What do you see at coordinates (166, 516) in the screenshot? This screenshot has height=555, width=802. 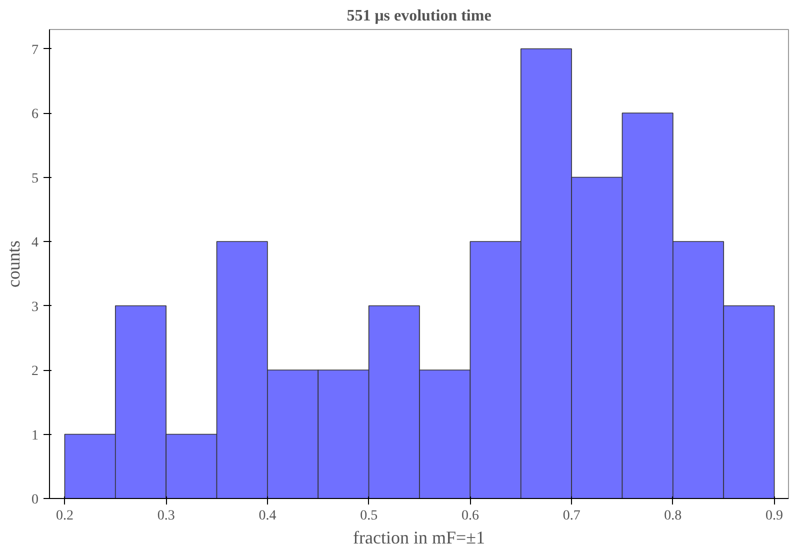 I see `x-tick-label: 0.3` at bounding box center [166, 516].